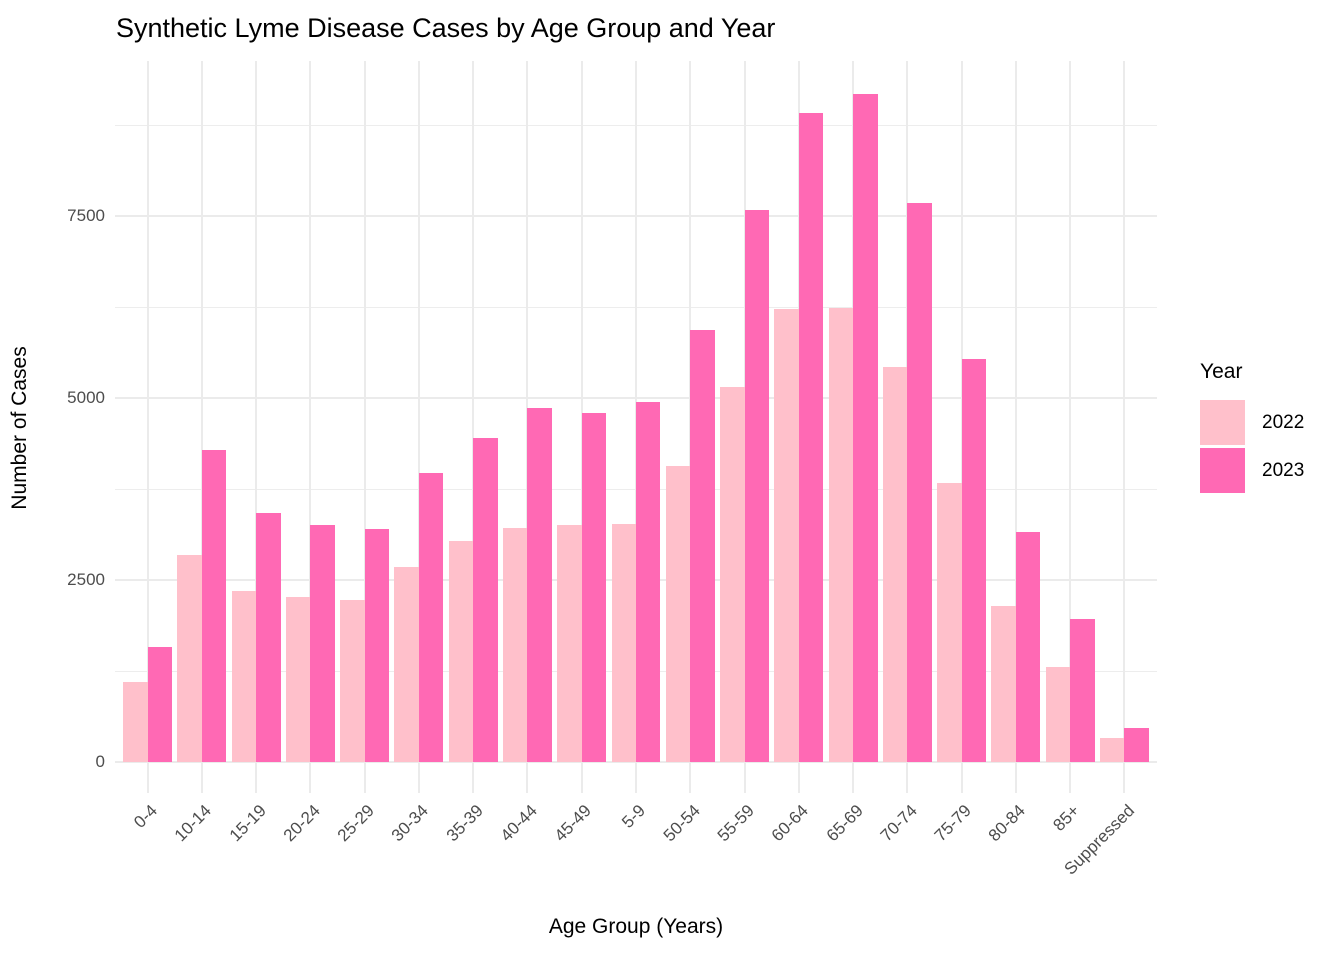  I want to click on x-tick-label-75-79: 75-79, so click(953, 823).